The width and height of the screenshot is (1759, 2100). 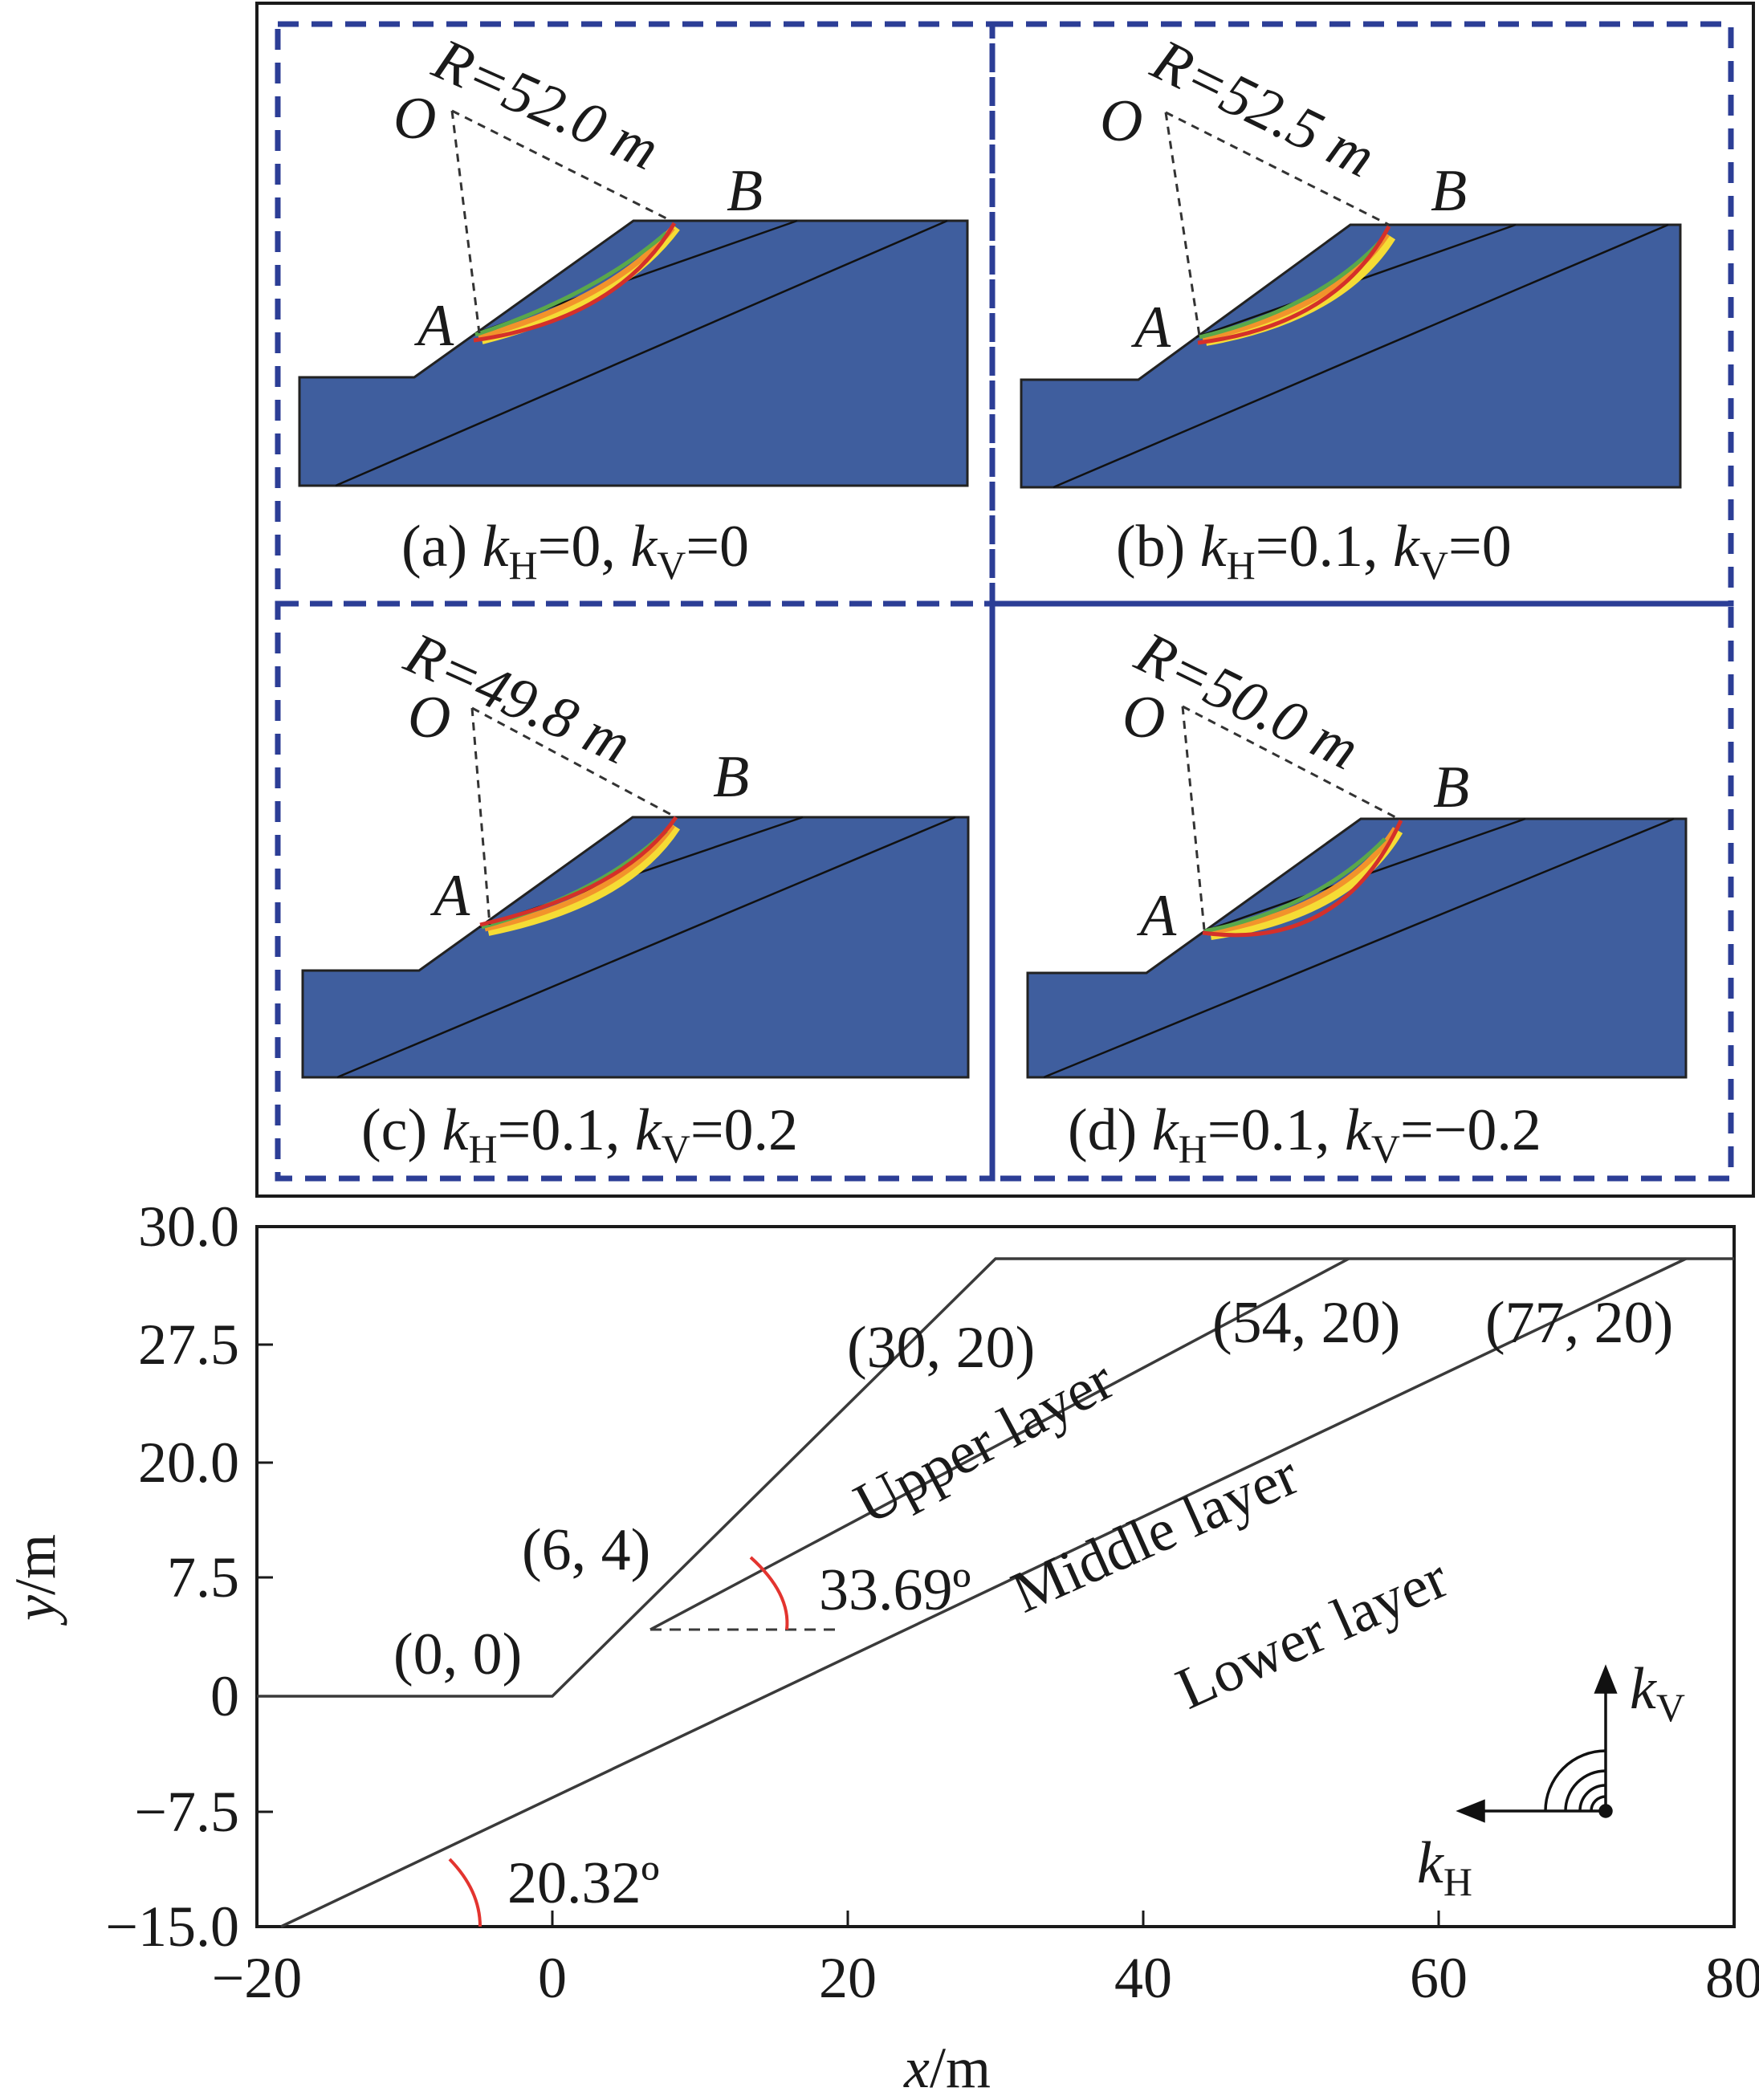 What do you see at coordinates (1439, 1978) in the screenshot?
I see `x-tick-label: 60` at bounding box center [1439, 1978].